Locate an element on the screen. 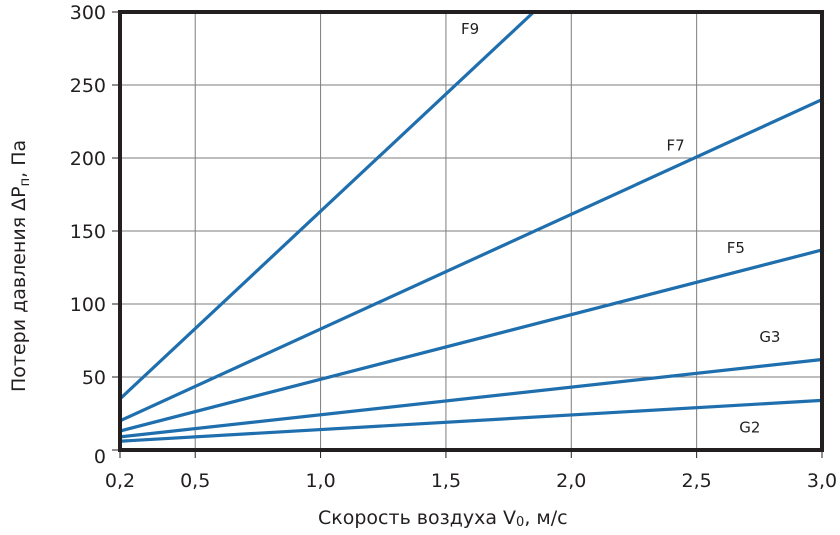 The width and height of the screenshot is (840, 535). x-axis-title: Скорость воздуха V0, м/с is located at coordinates (443, 518).